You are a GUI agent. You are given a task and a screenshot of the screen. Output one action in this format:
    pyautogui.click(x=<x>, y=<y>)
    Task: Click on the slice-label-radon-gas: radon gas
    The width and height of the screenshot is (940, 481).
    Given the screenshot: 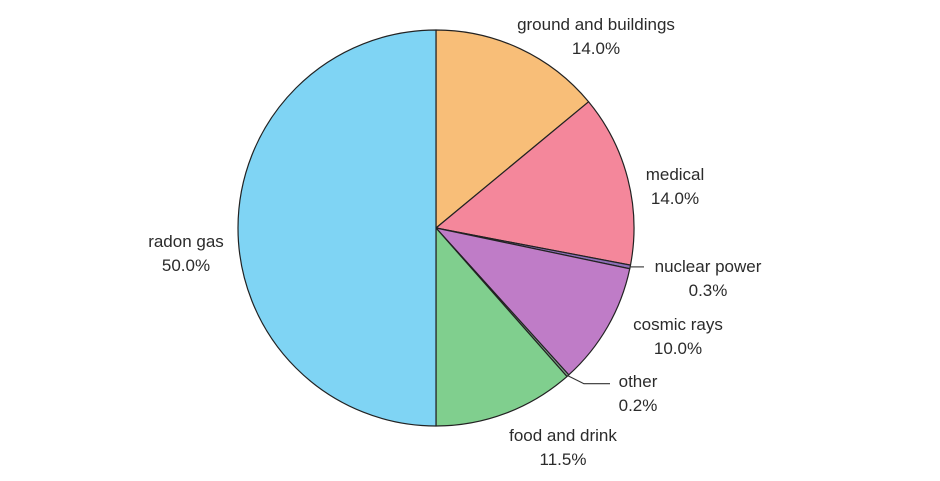 What is the action you would take?
    pyautogui.click(x=186, y=241)
    